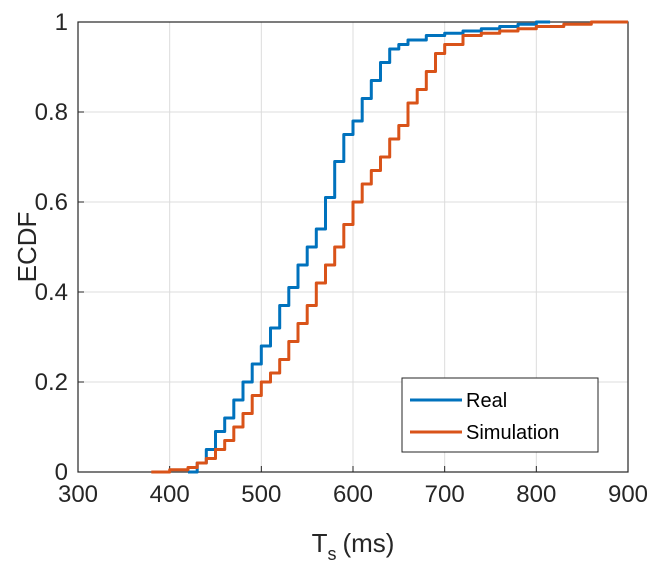  Describe the element at coordinates (51, 292) in the screenshot. I see `y-tick-label: 0.4` at that location.